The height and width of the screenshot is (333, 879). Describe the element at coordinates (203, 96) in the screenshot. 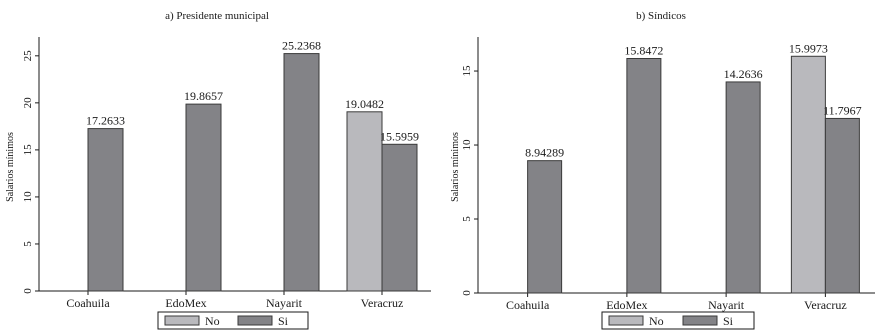

I see `data-label: 19.8657` at that location.